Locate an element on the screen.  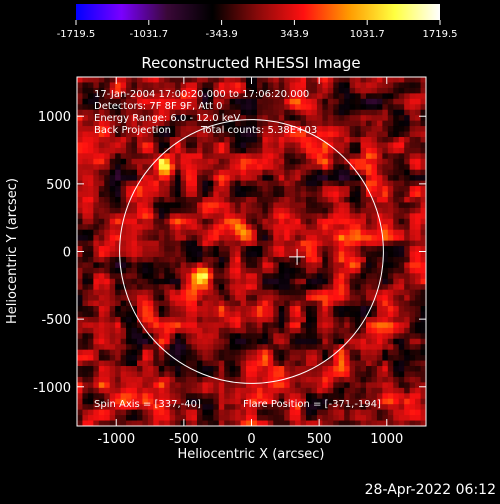
colorbar-tick-label: -343.9 is located at coordinates (221, 34).